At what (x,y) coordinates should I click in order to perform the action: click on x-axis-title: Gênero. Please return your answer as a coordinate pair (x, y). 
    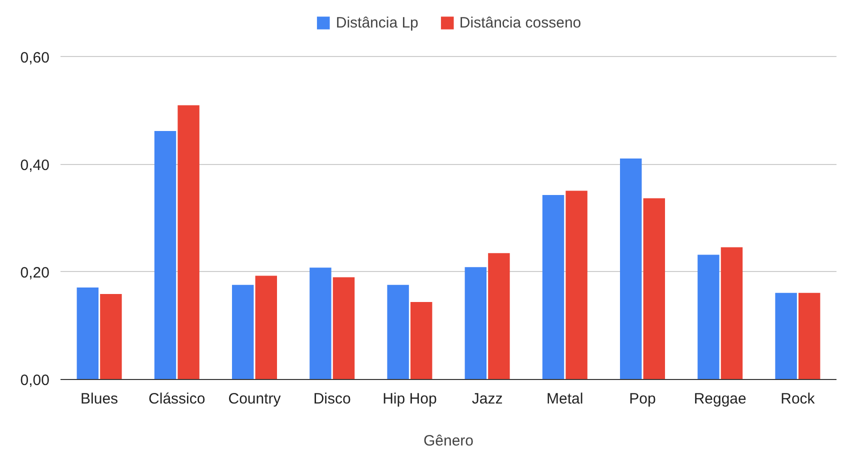
    Looking at the image, I should click on (448, 441).